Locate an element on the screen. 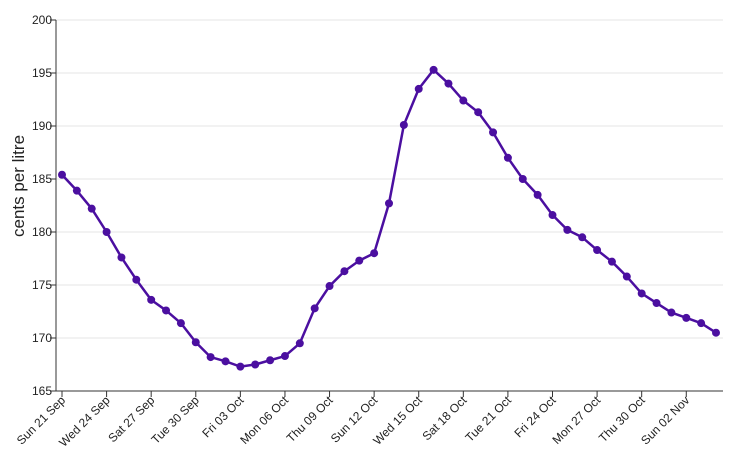 The image size is (741, 459). y-tick-label: 185 is located at coordinates (42, 179).